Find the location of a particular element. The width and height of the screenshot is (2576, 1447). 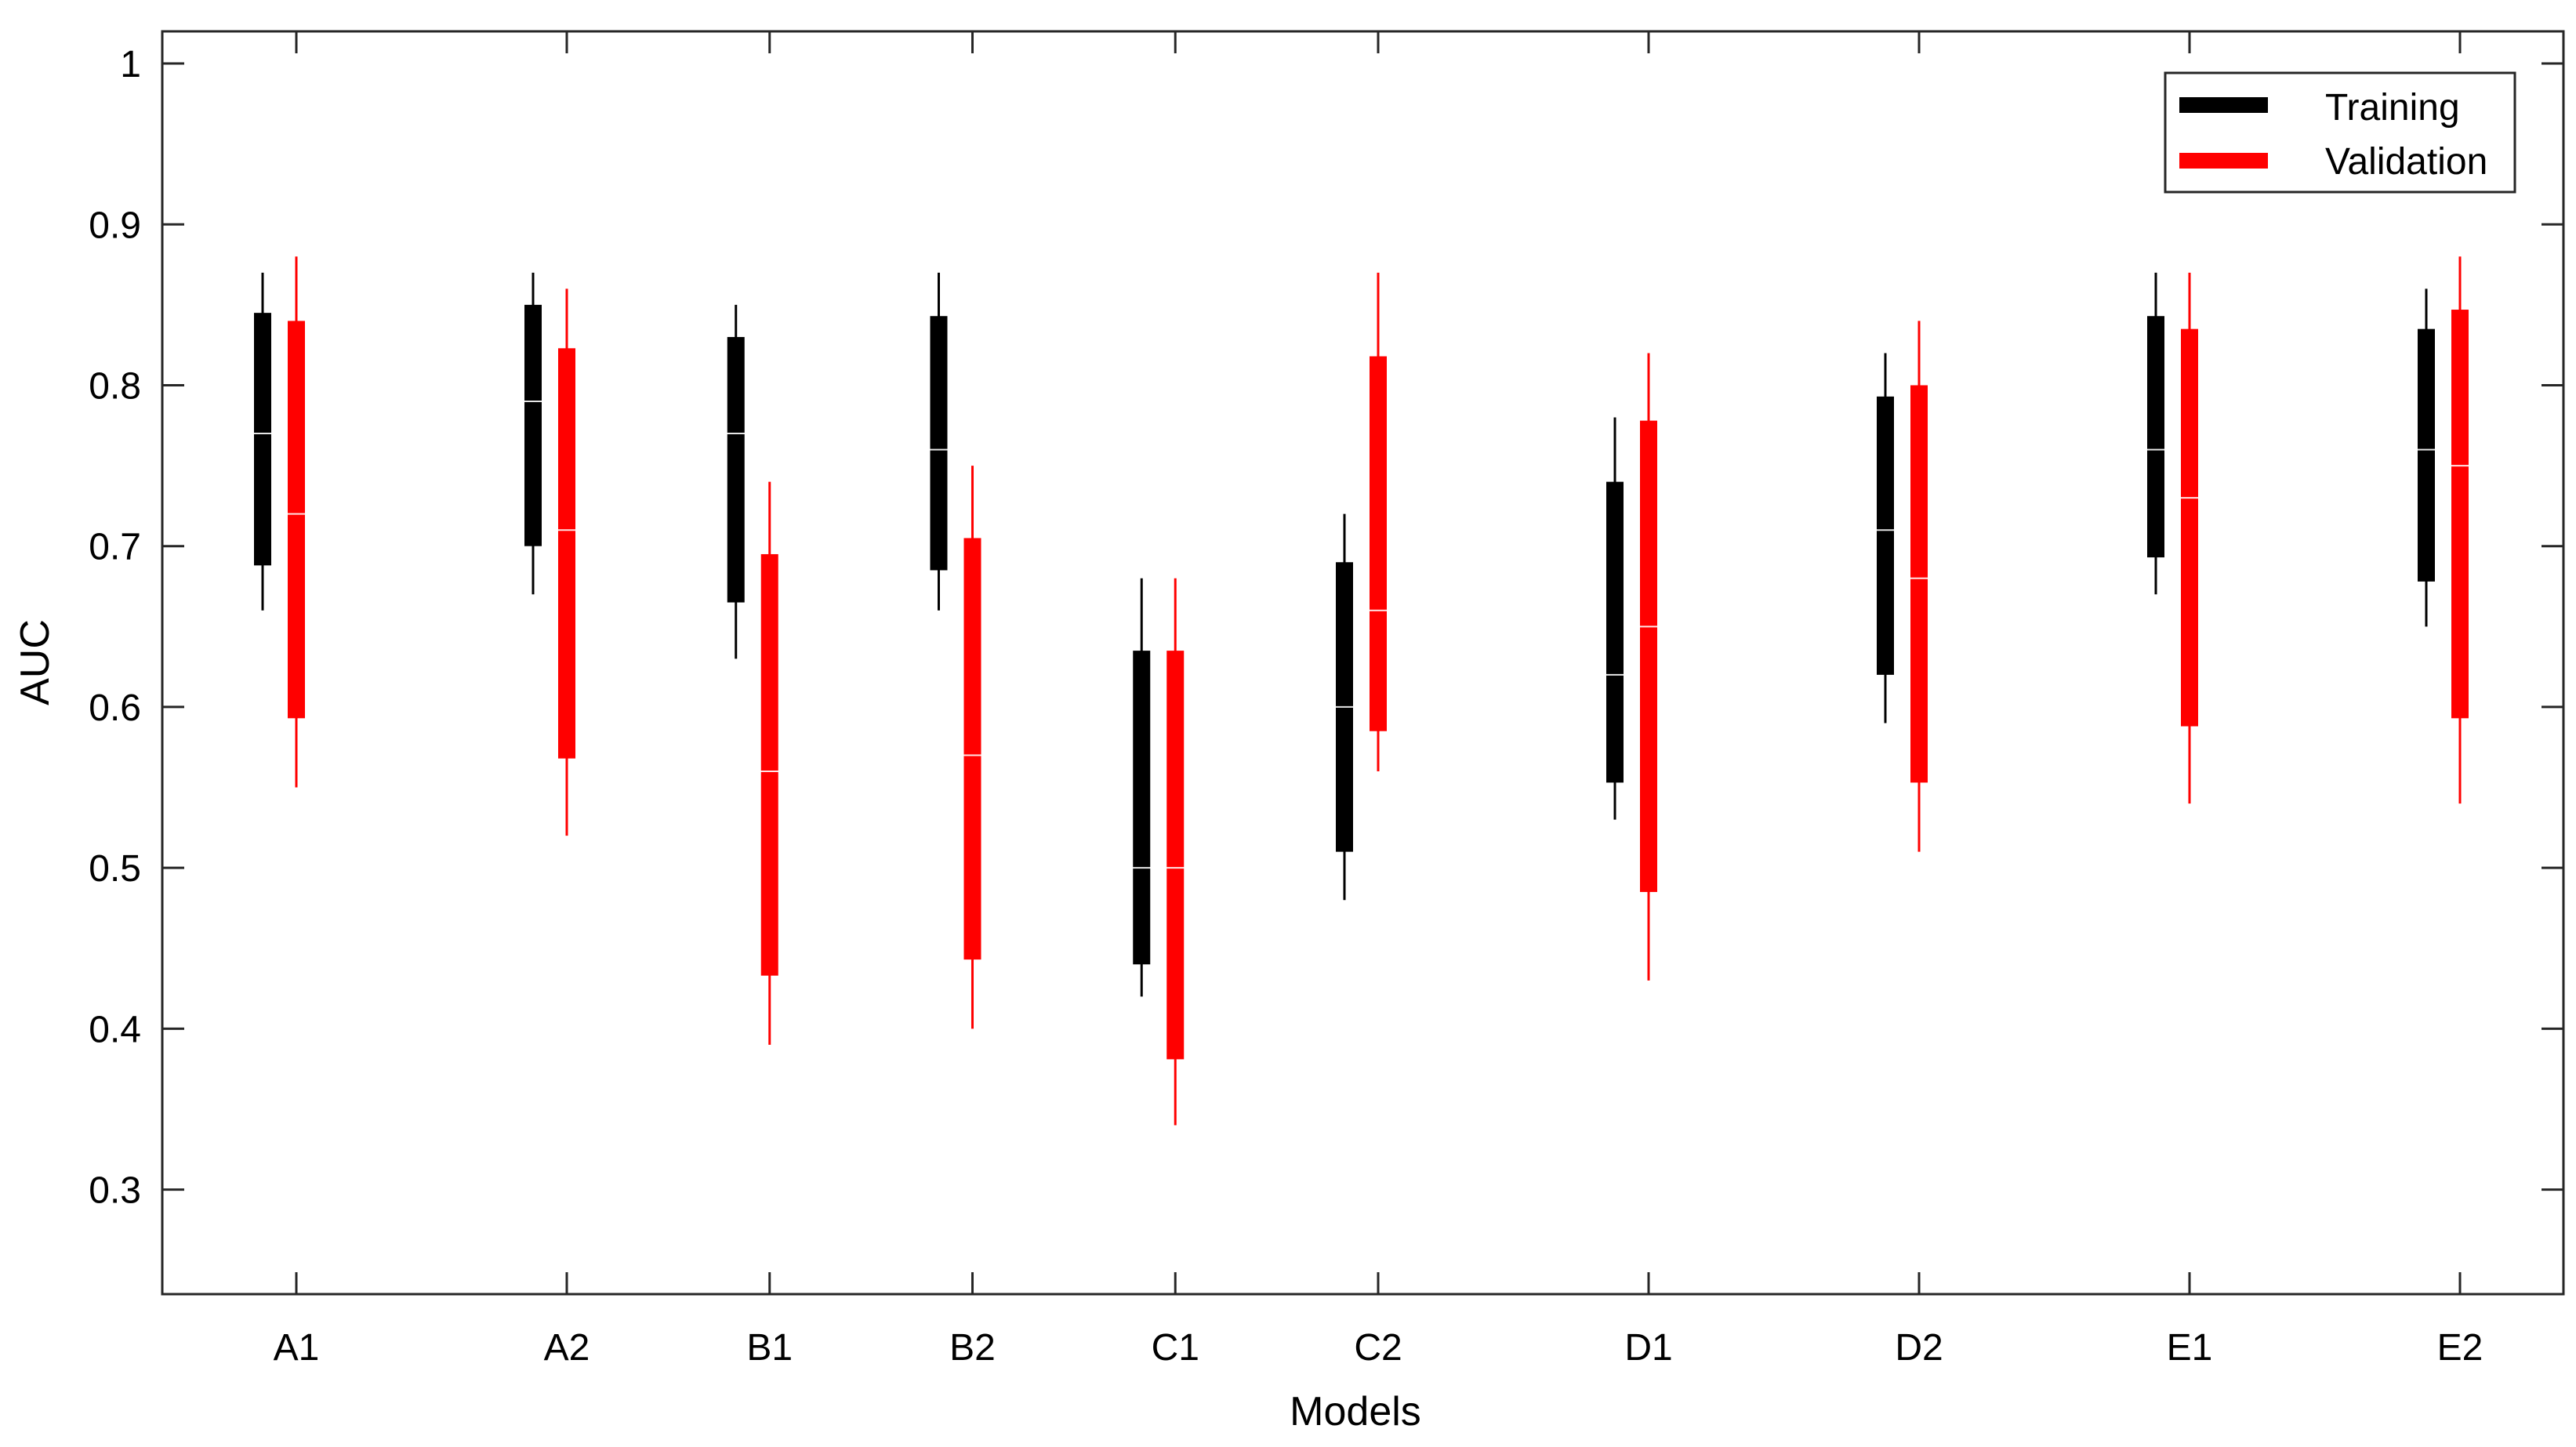

x-tick-label: B2 is located at coordinates (972, 1348).